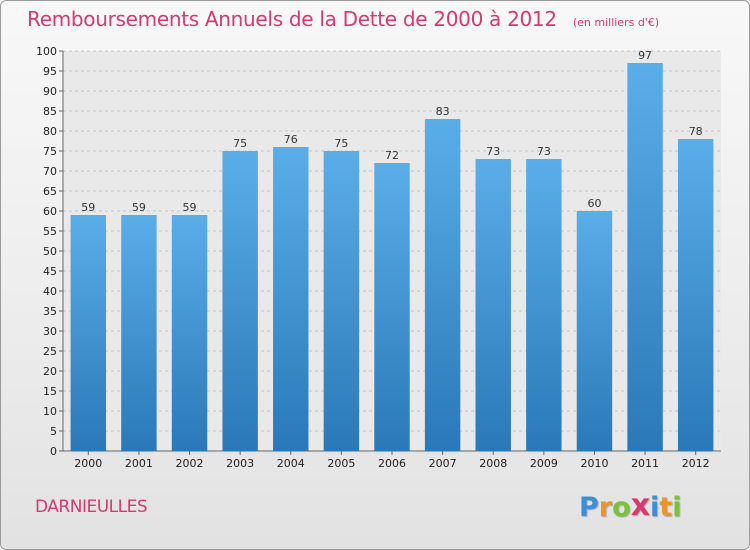 The height and width of the screenshot is (550, 750). What do you see at coordinates (443, 111) in the screenshot?
I see `value-label-2007: 83` at bounding box center [443, 111].